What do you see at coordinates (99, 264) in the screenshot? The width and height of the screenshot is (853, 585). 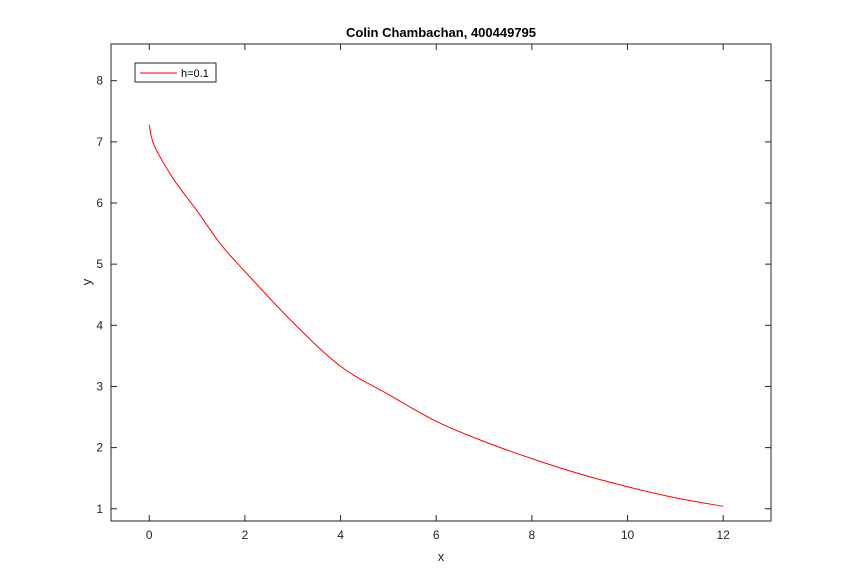 I see `y-tick-label: 5` at bounding box center [99, 264].